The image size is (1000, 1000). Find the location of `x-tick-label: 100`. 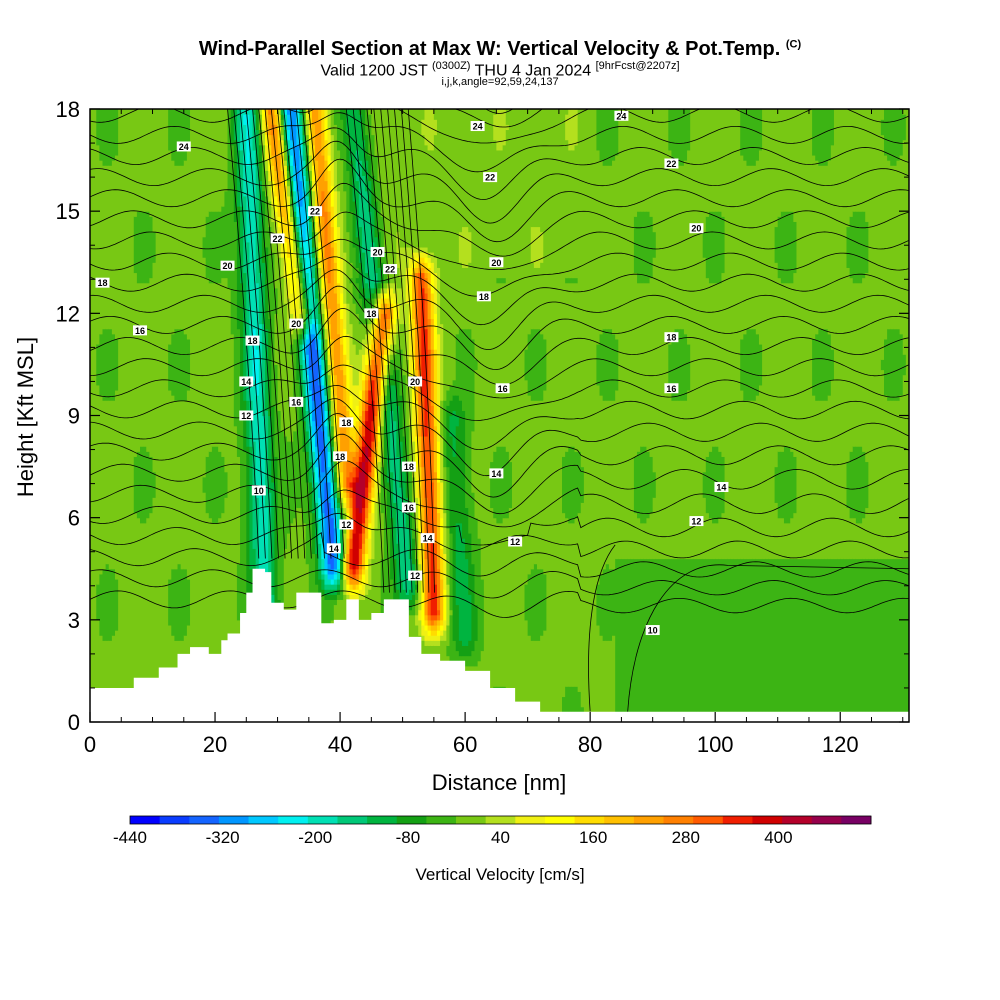

x-tick-label: 100 is located at coordinates (715, 744).